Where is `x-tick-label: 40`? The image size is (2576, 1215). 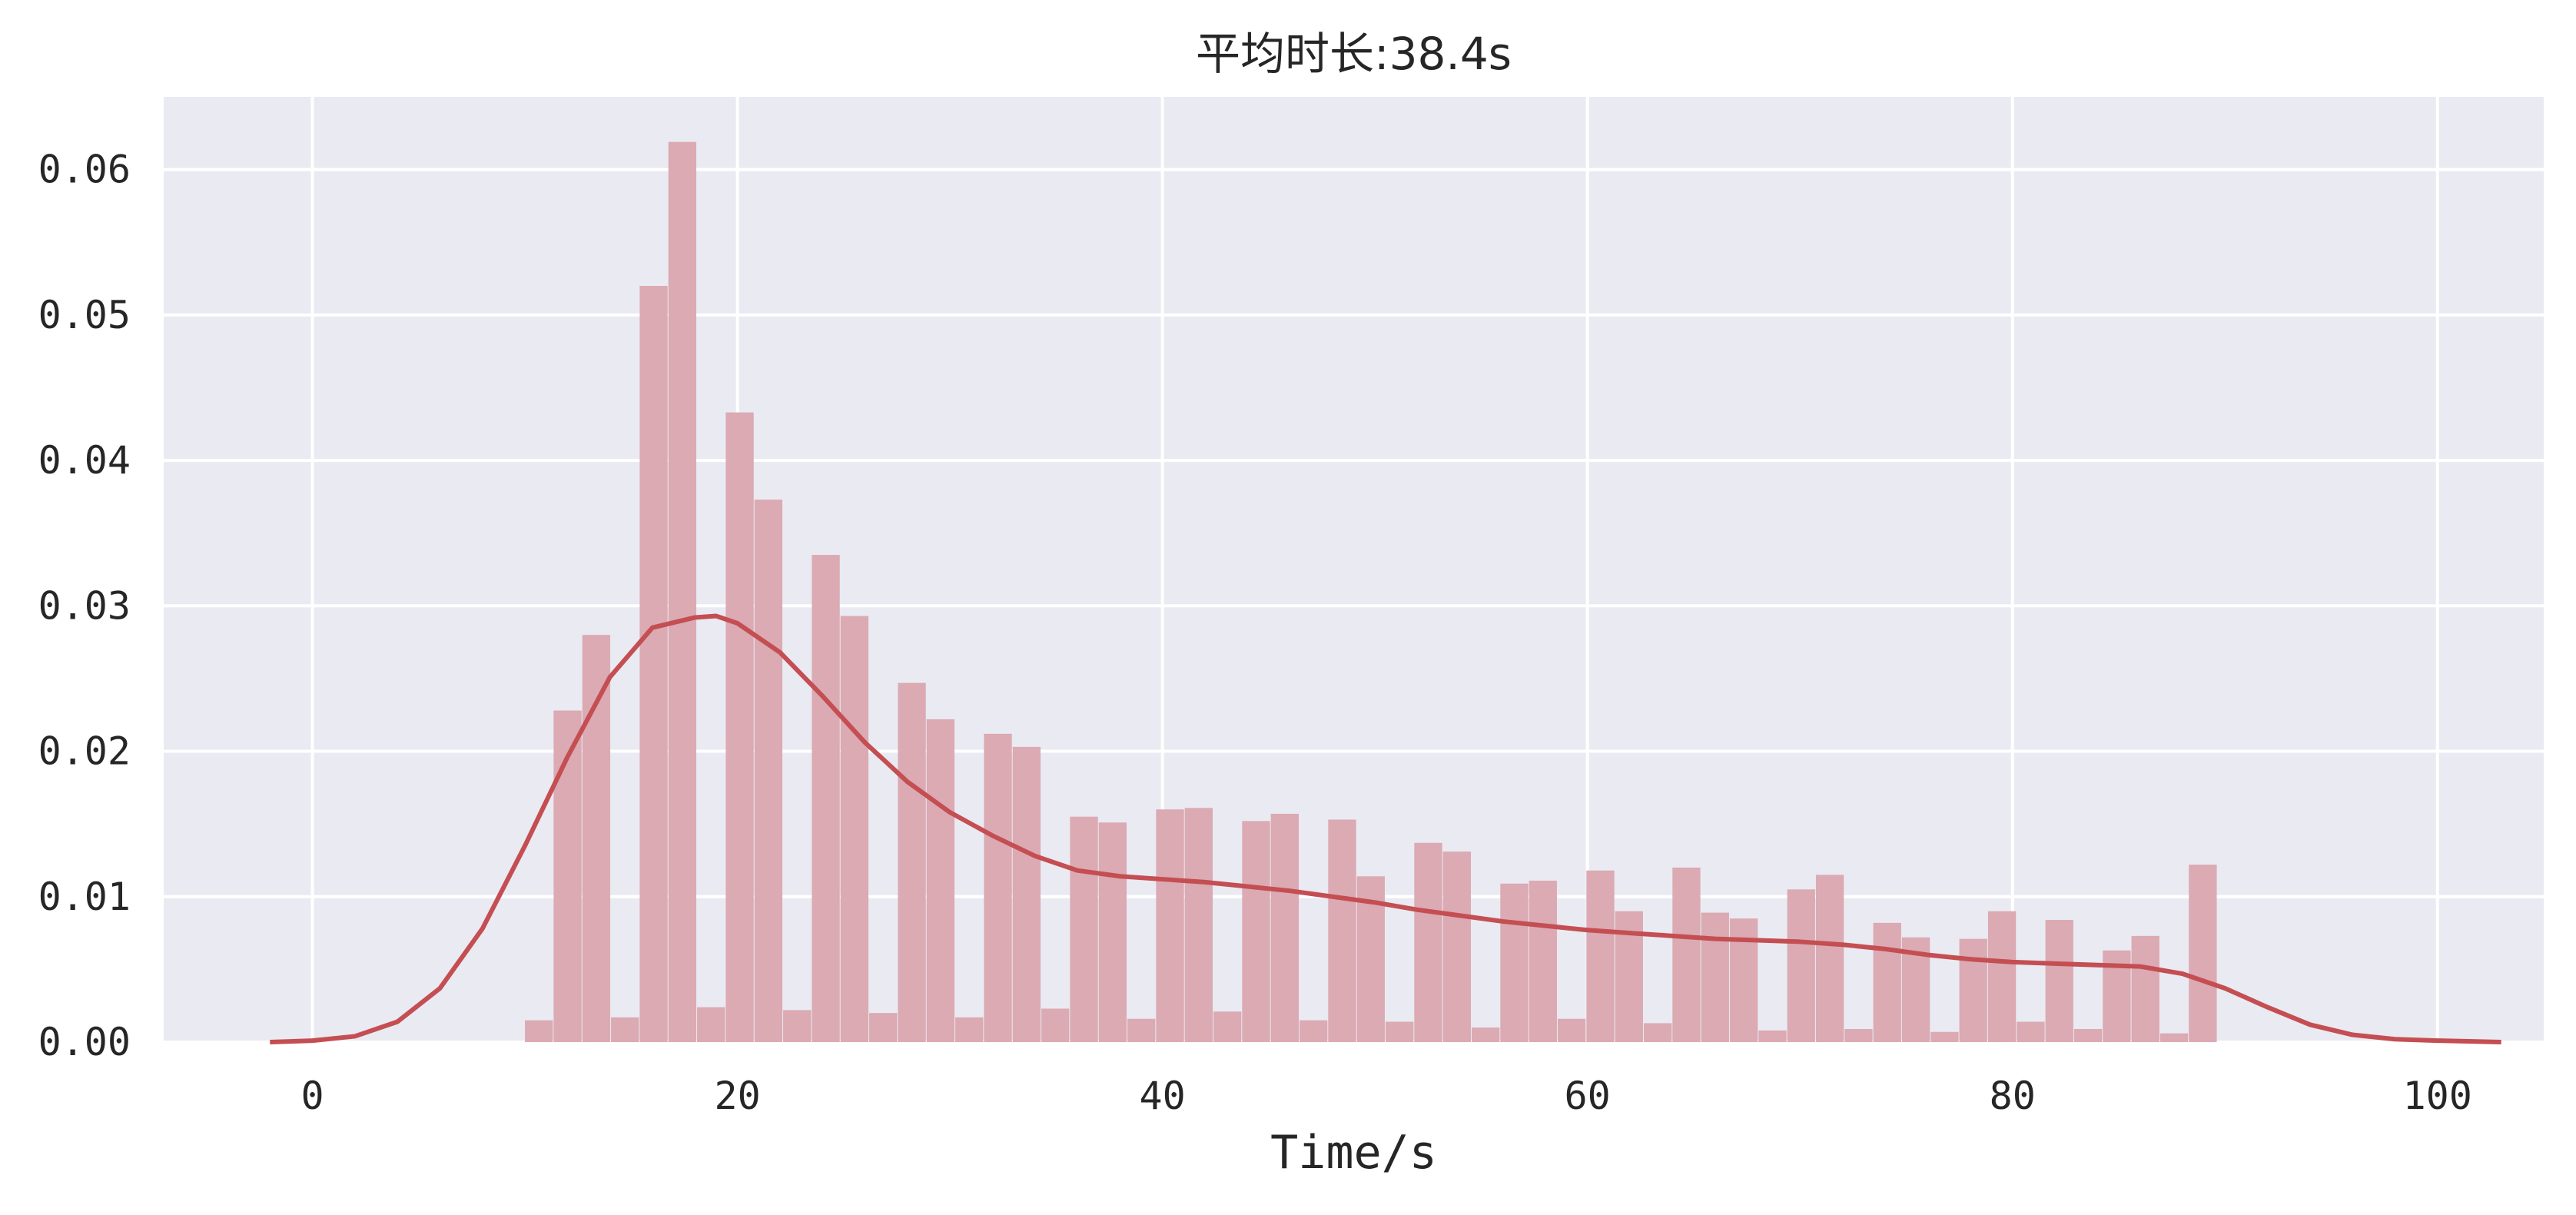
x-tick-label: 40 is located at coordinates (1163, 1096).